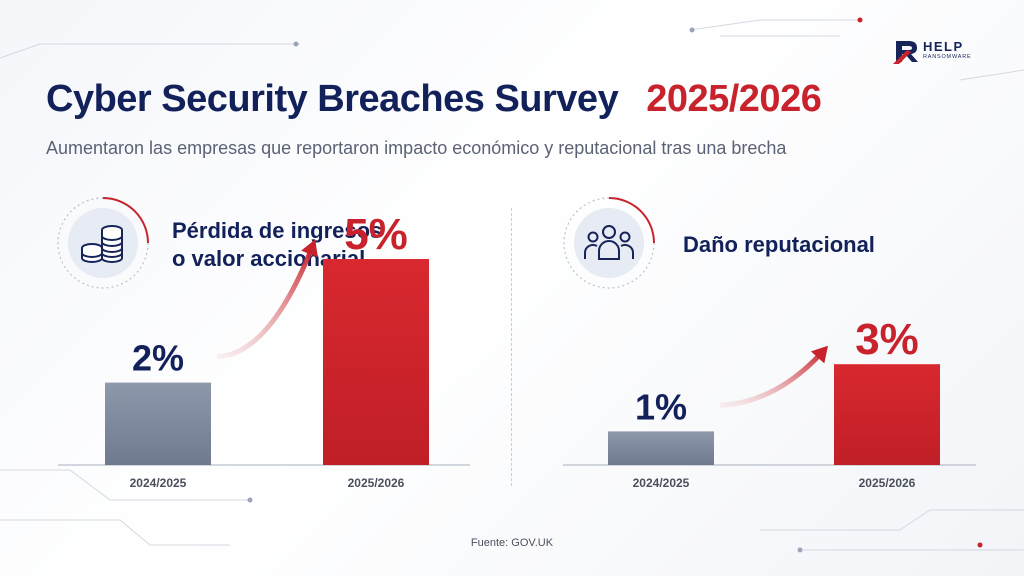 Image resolution: width=1024 pixels, height=576 pixels. Describe the element at coordinates (158, 358) in the screenshot. I see `chart-1-value-label: 2%` at that location.